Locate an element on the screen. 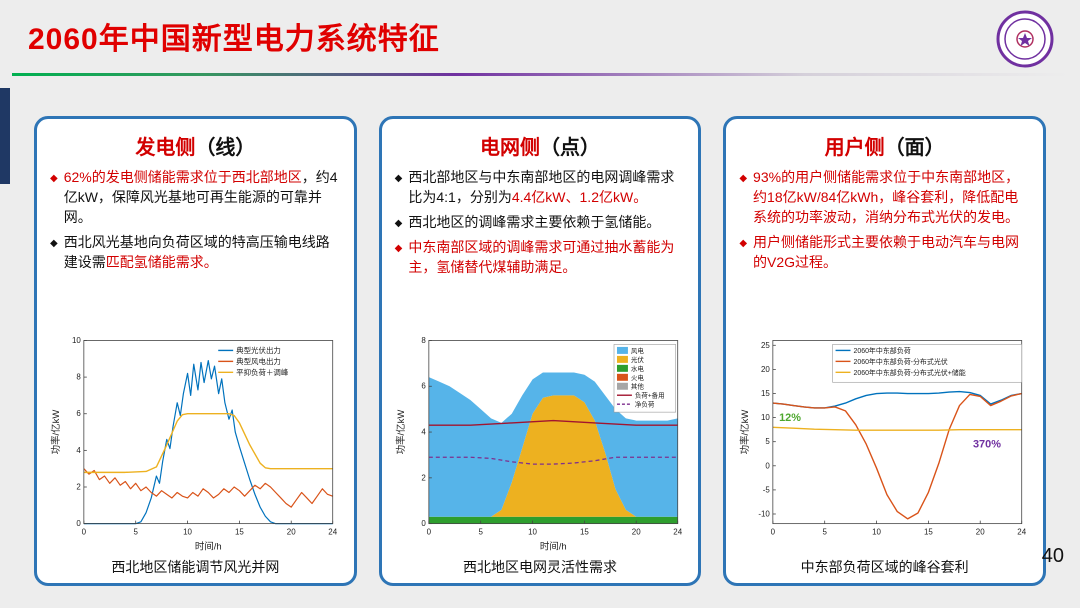 The height and width of the screenshot is (608, 1080). svg-text: 水电 is located at coordinates (637, 368).